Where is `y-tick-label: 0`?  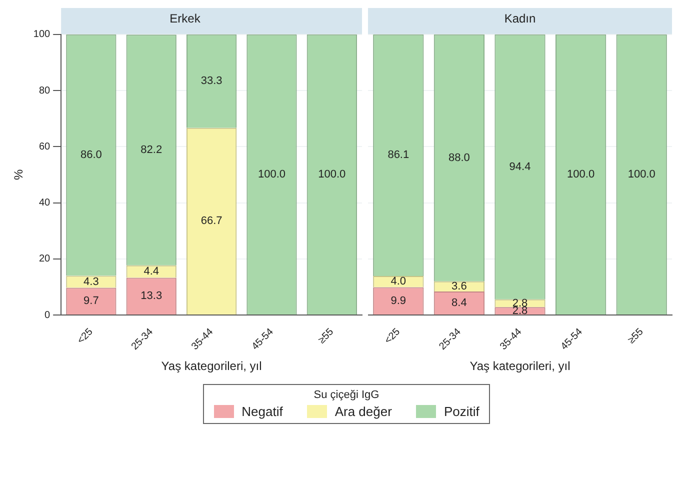 y-tick-label: 0 is located at coordinates (47, 315).